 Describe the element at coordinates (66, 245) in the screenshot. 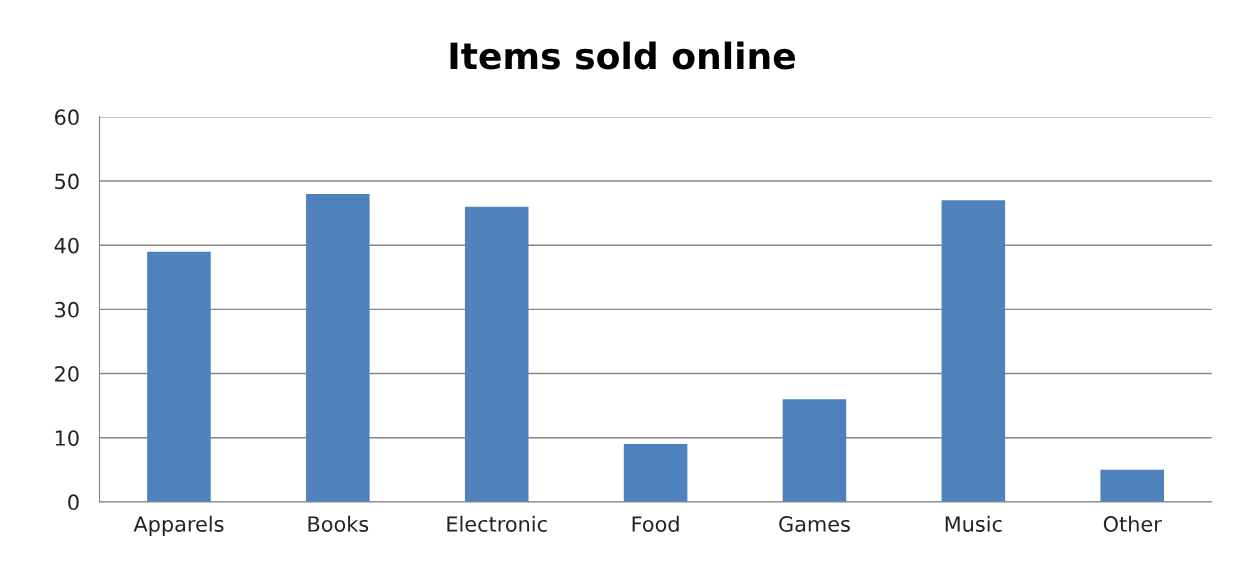

I see `y-tick-label: 40` at that location.